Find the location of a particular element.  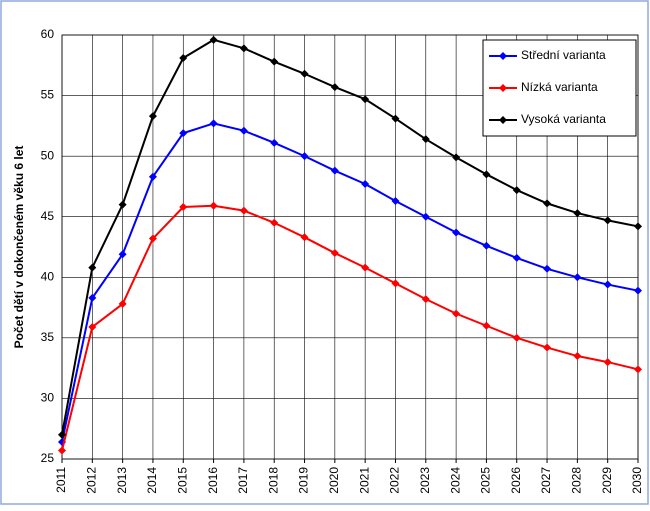

y-tick-label: 30 is located at coordinates (48, 398).